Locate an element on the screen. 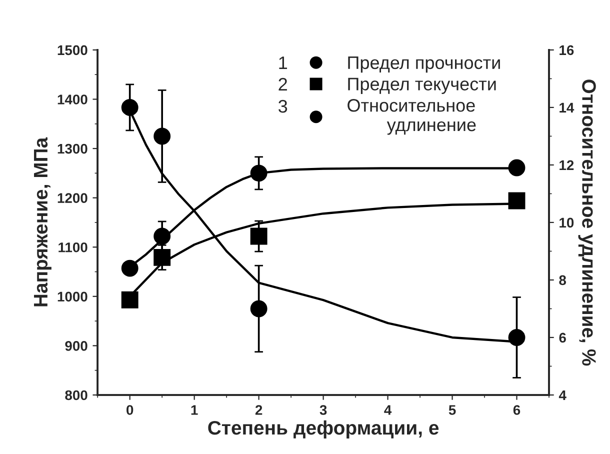 The image size is (610, 454). y-tick-label: 1200 is located at coordinates (73, 198).